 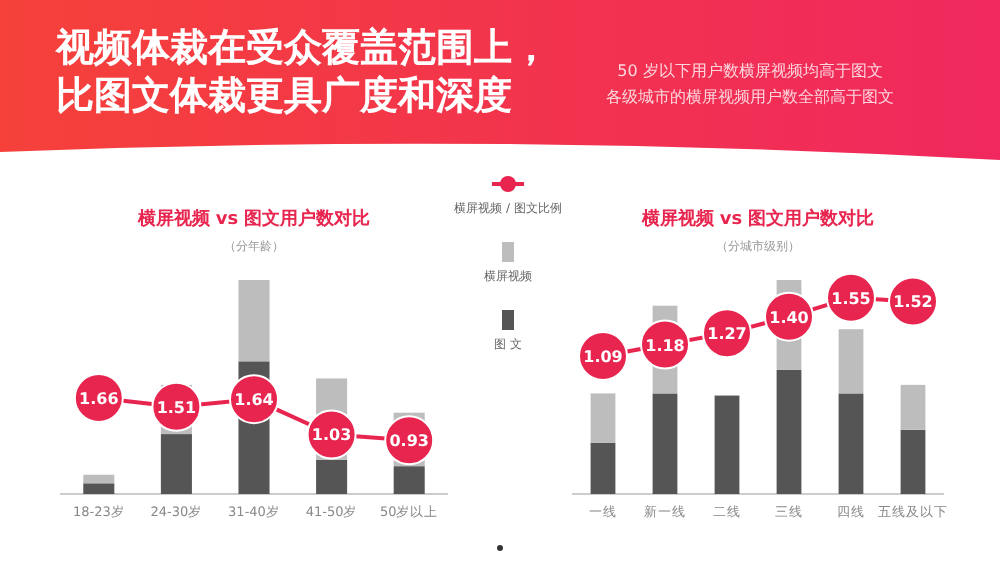 I want to click on data-label: 1.66, so click(x=99, y=399).